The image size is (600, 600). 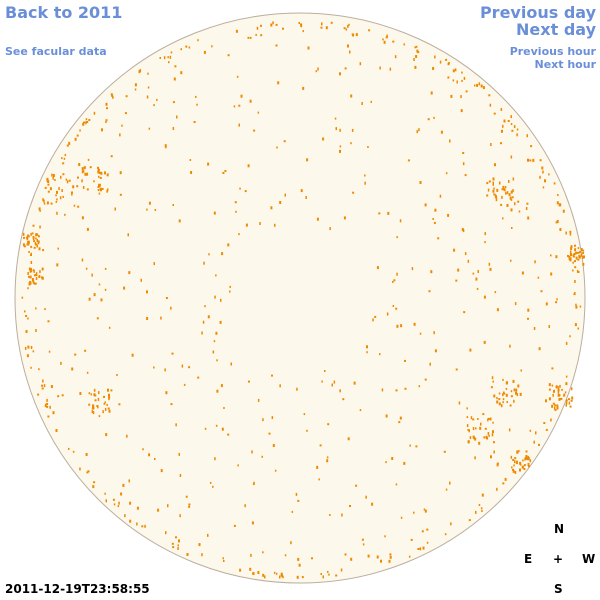 I want to click on next-hour-link: Next hour, so click(x=565, y=64).